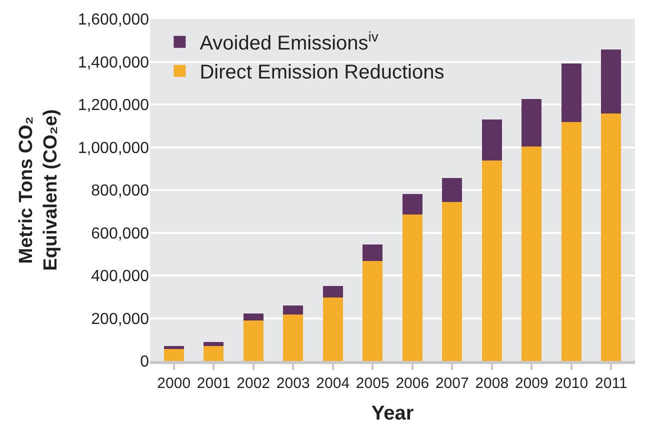  I want to click on y-tick-label: 600,000, so click(120, 233).